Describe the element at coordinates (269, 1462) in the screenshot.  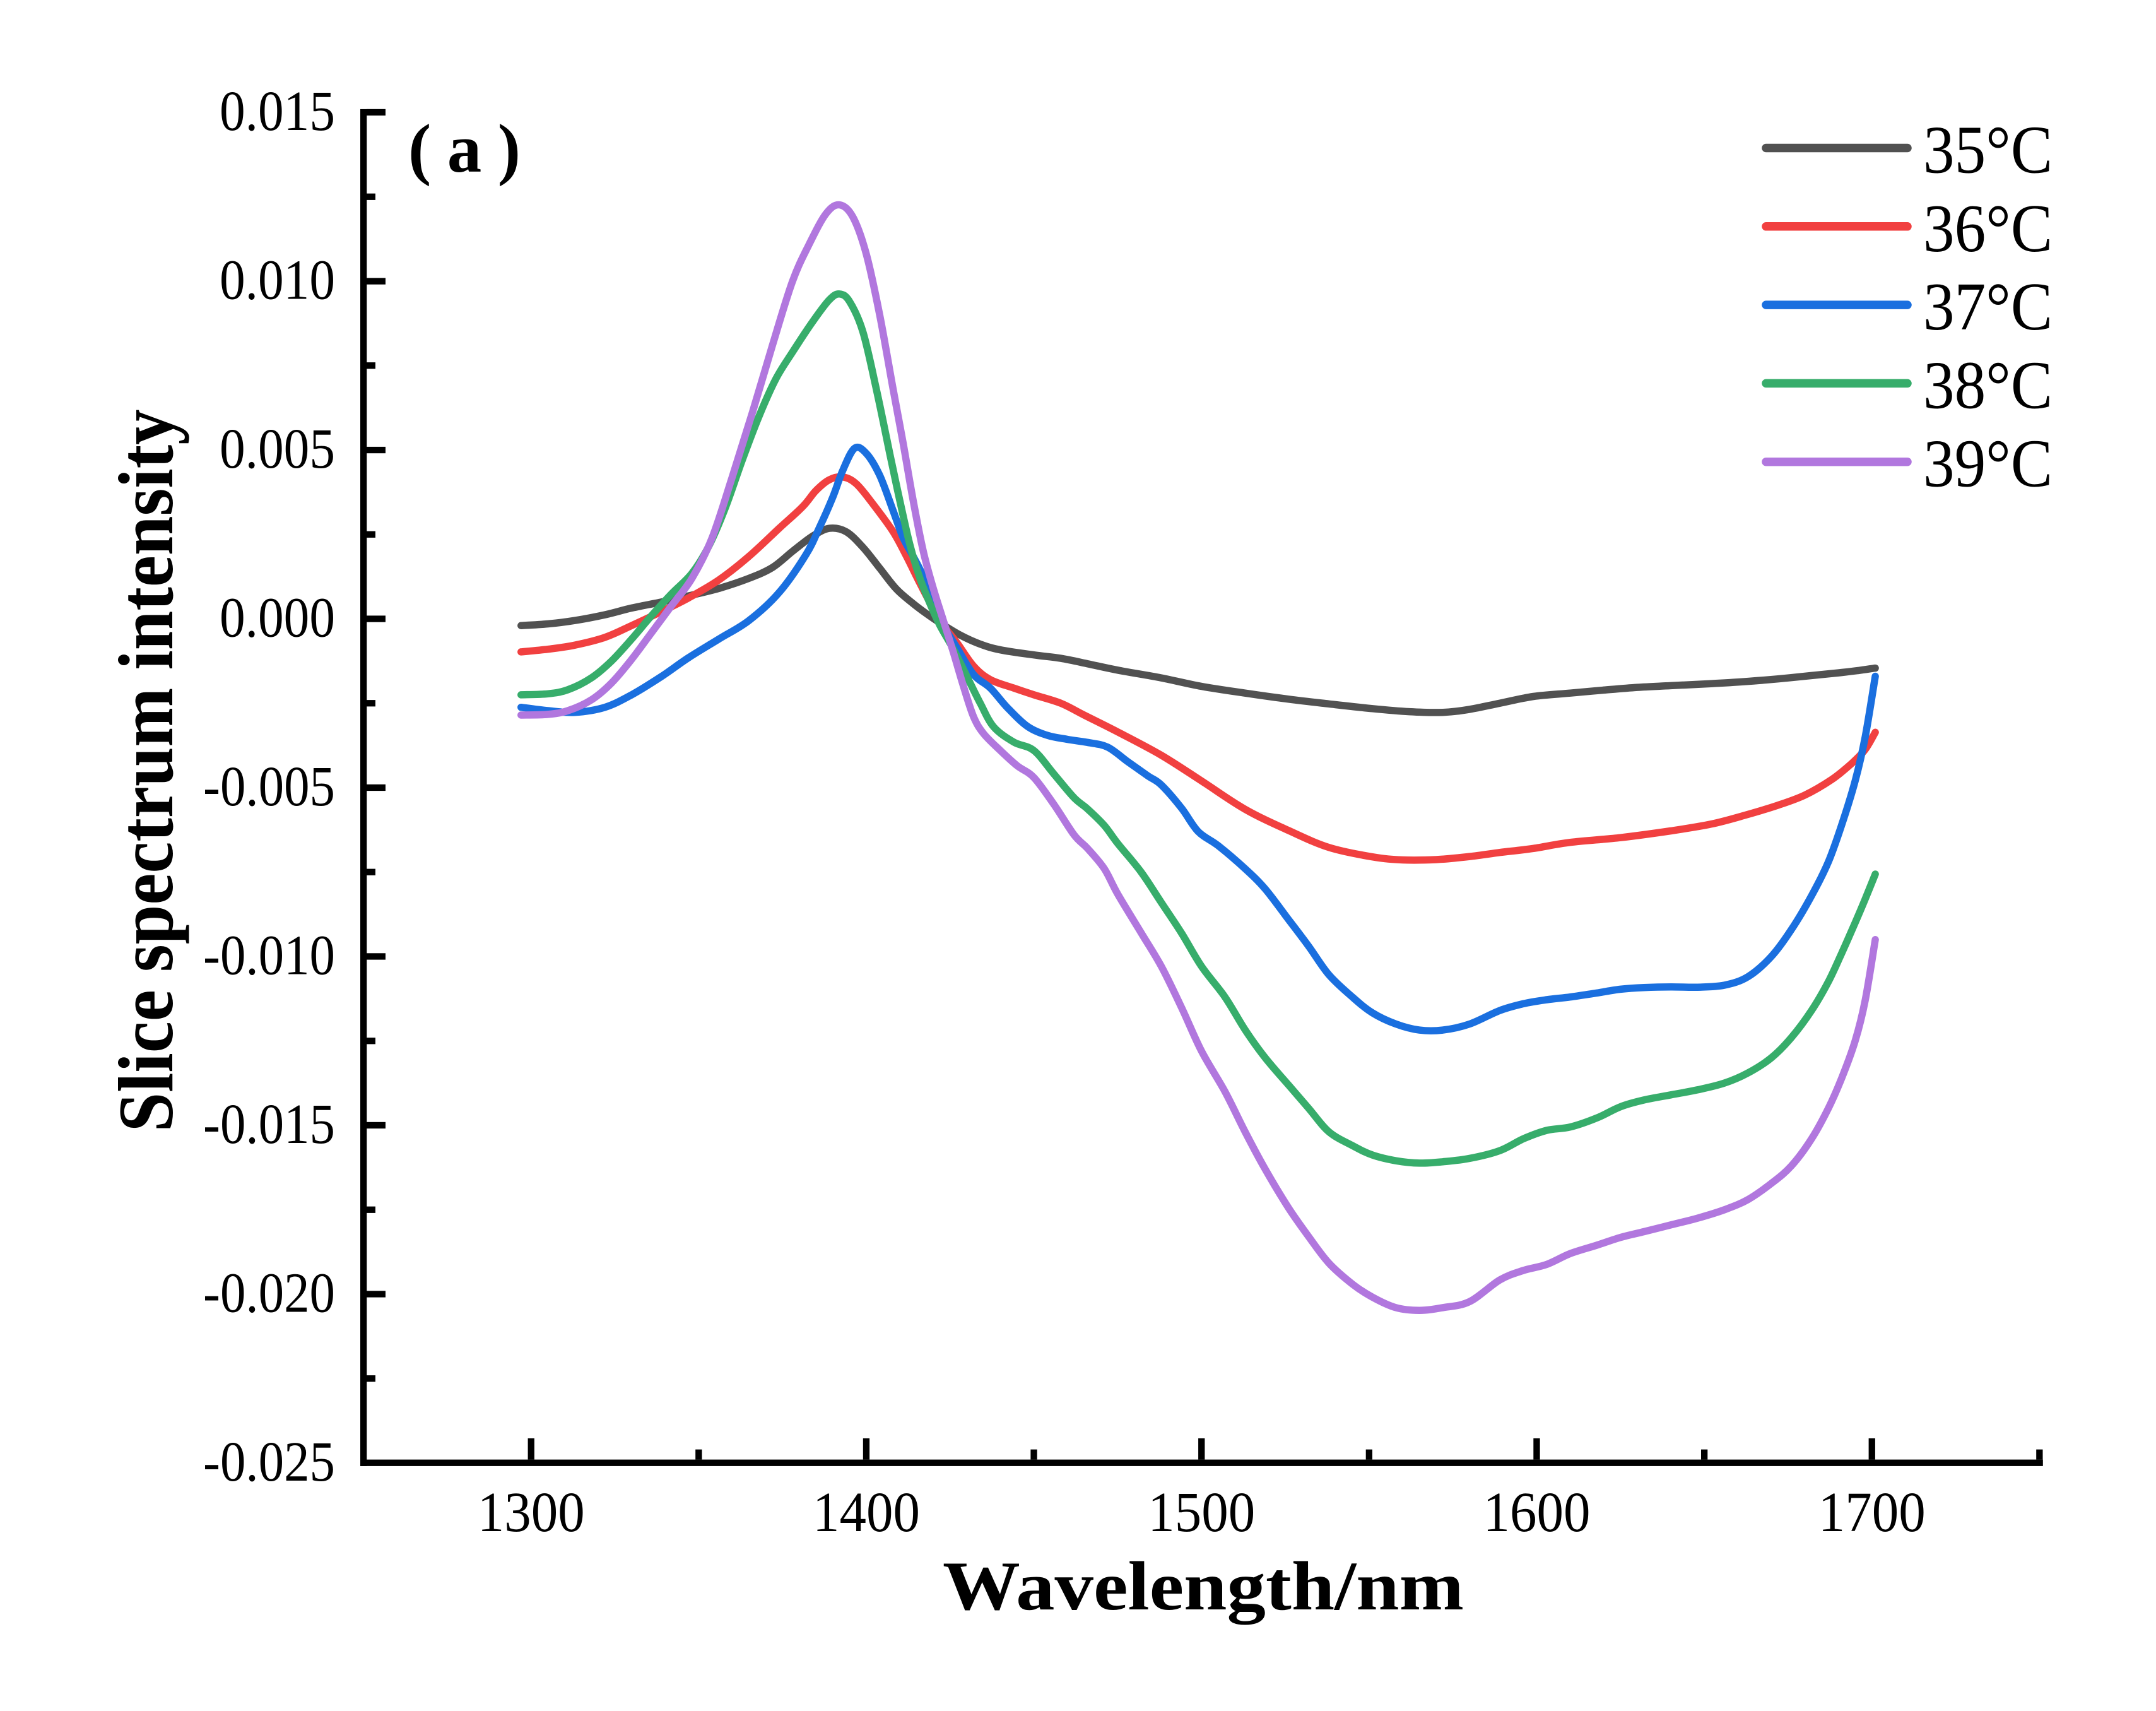
I see `svg-text: -0.025` at that location.